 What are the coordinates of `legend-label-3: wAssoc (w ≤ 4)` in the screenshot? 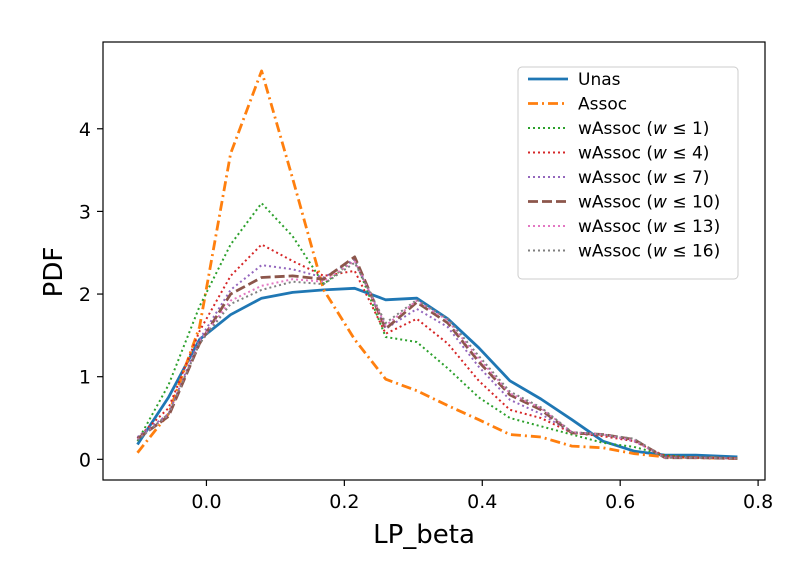 It's located at (643, 154).